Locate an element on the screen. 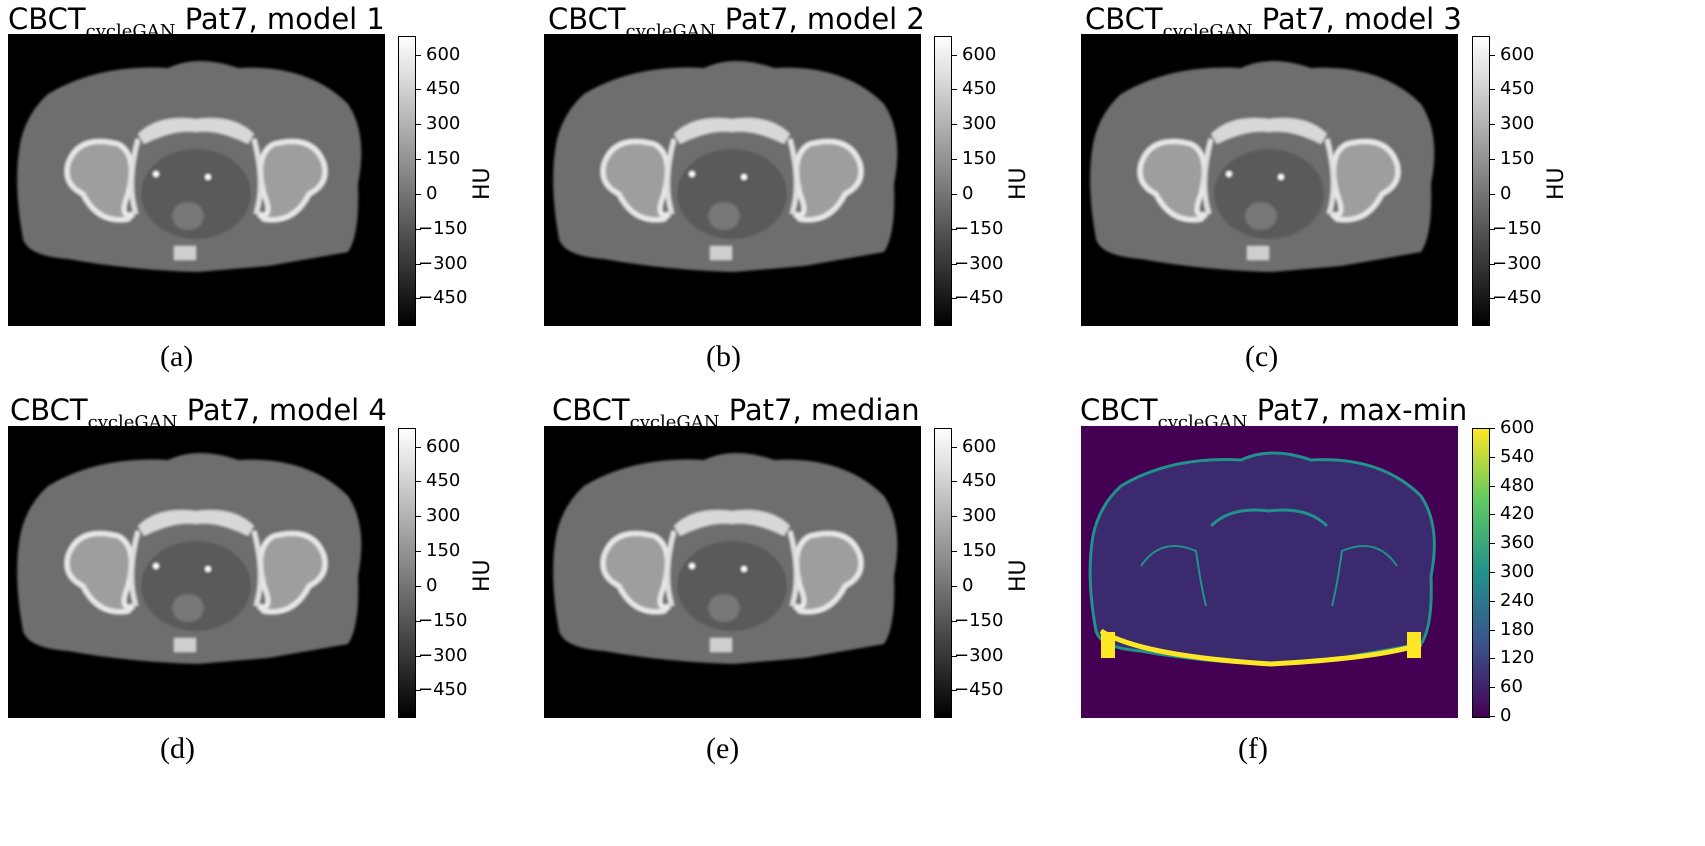  colorbar-tick-label: 540 is located at coordinates (1517, 456).